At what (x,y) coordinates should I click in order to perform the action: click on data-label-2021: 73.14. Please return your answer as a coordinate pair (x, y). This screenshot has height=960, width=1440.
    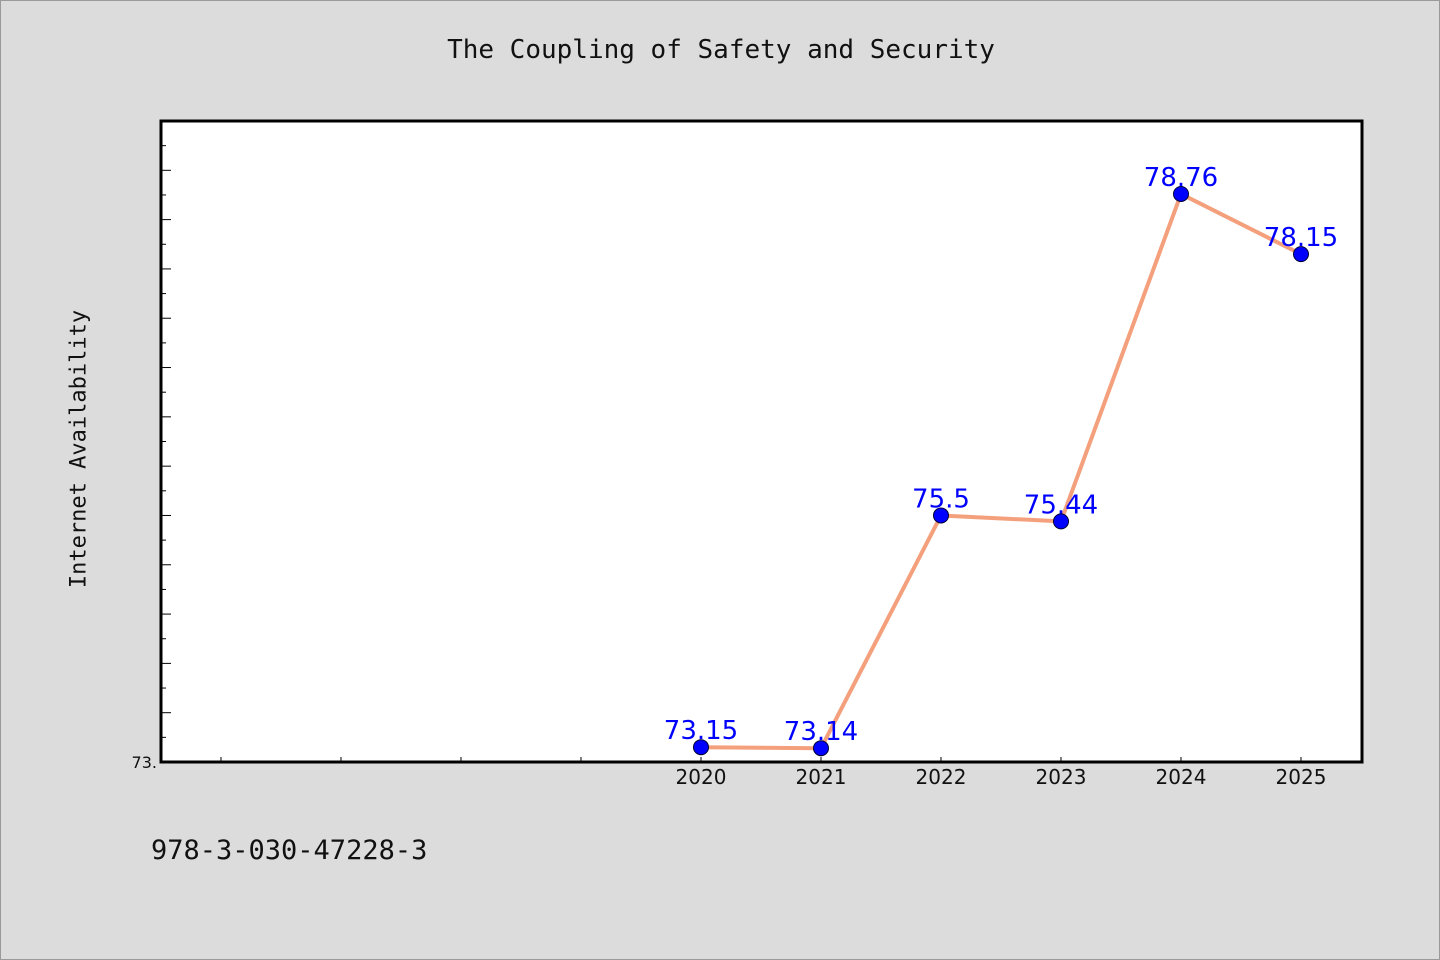
    Looking at the image, I should click on (821, 732).